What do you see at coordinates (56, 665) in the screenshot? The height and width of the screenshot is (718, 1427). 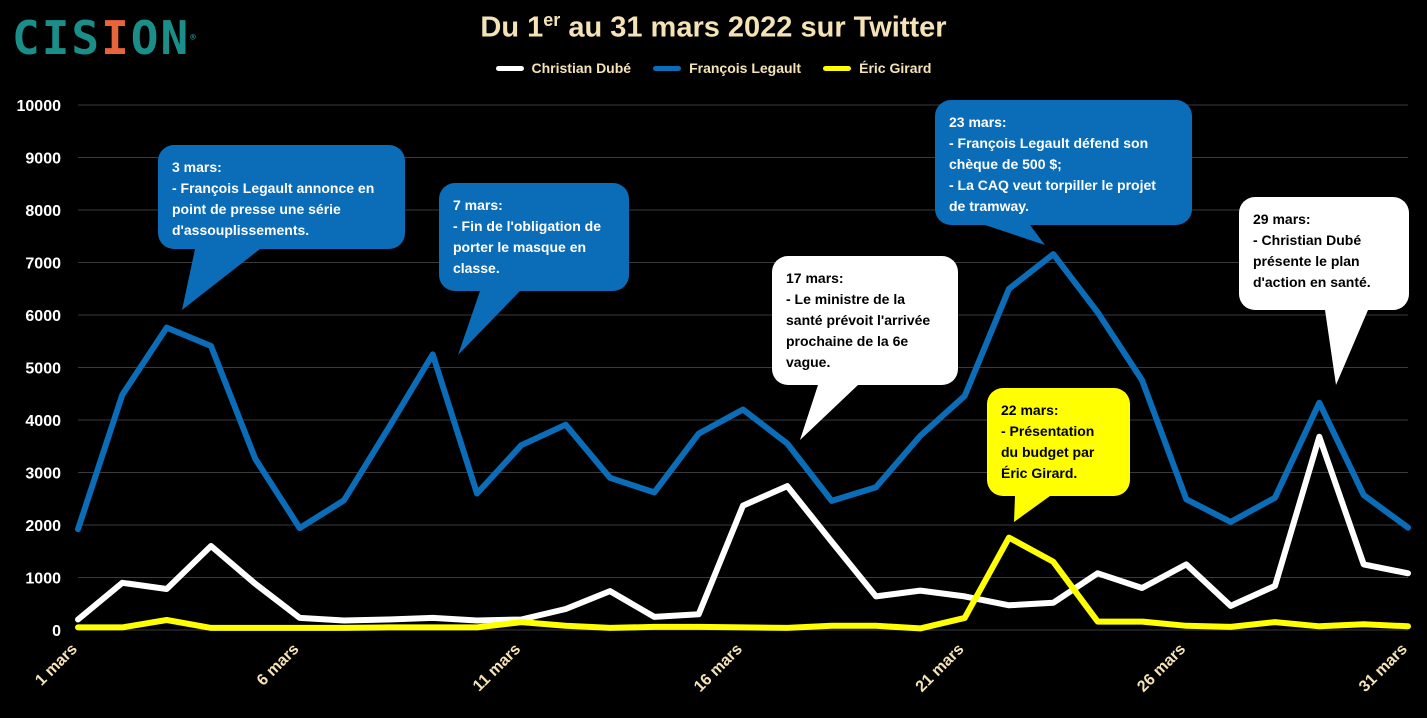 I see `x-tick-label: 1 mars` at bounding box center [56, 665].